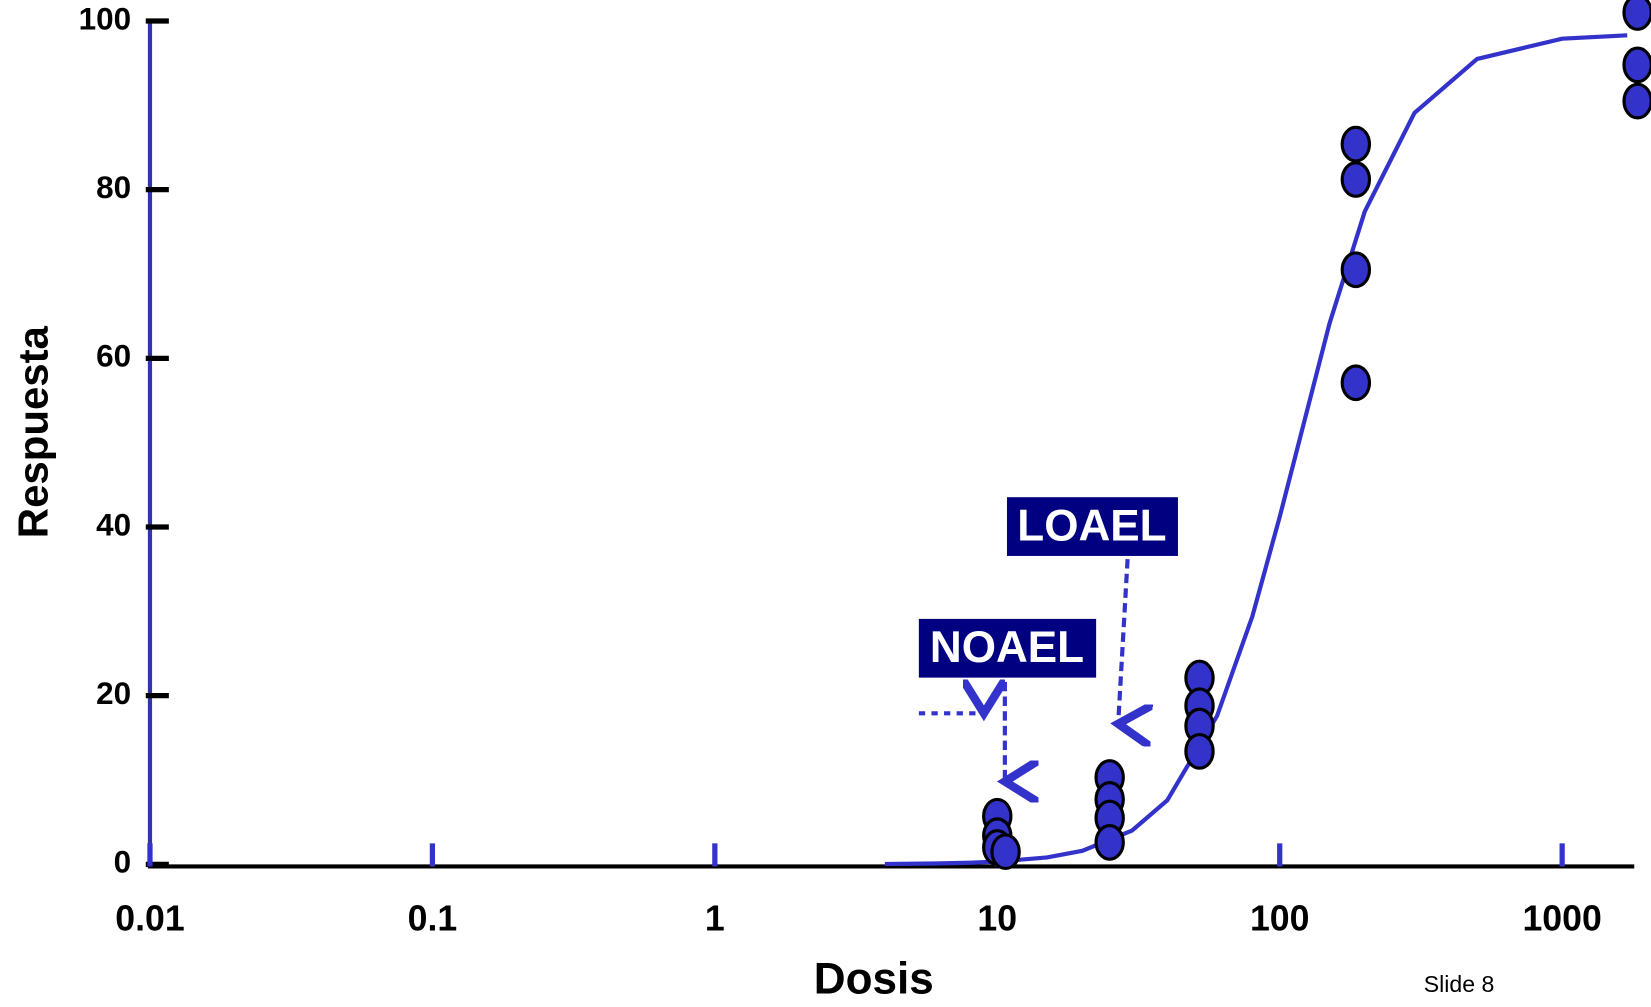  Describe the element at coordinates (1280, 918) in the screenshot. I see `x-tick-label: 100` at that location.